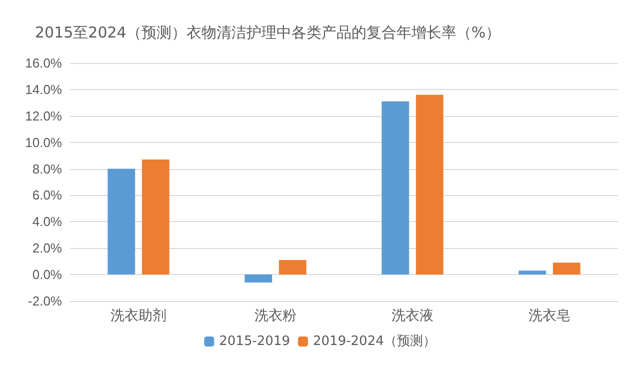 Image resolution: width=640 pixels, height=367 pixels. I want to click on legend-label: 2015-2019, so click(254, 341).